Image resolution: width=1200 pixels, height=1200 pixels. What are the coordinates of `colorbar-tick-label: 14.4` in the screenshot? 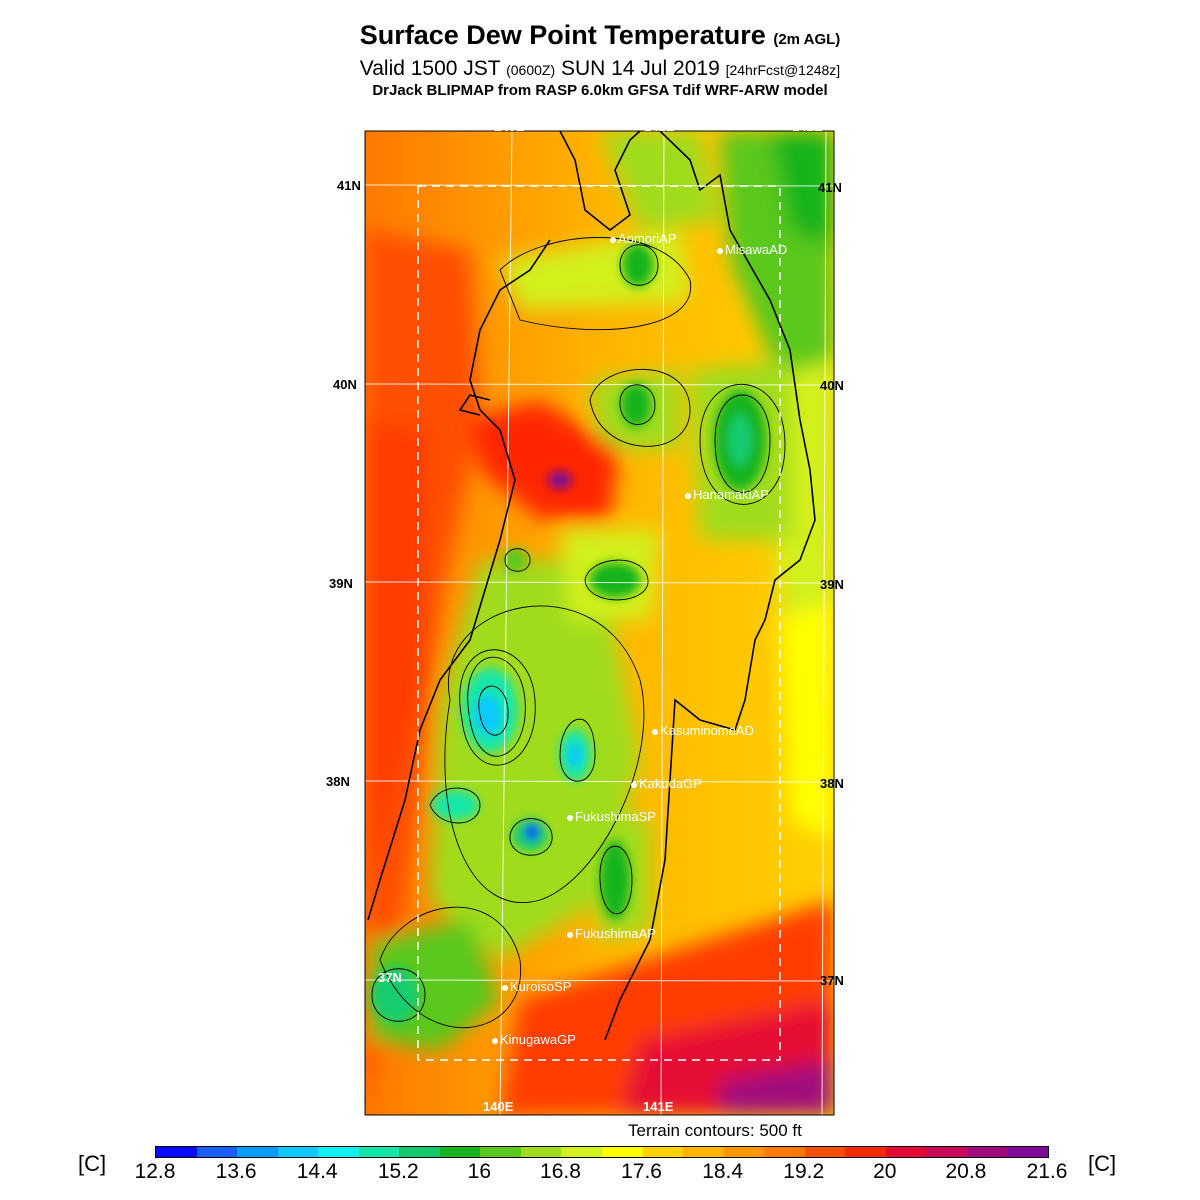 It's located at (317, 1172).